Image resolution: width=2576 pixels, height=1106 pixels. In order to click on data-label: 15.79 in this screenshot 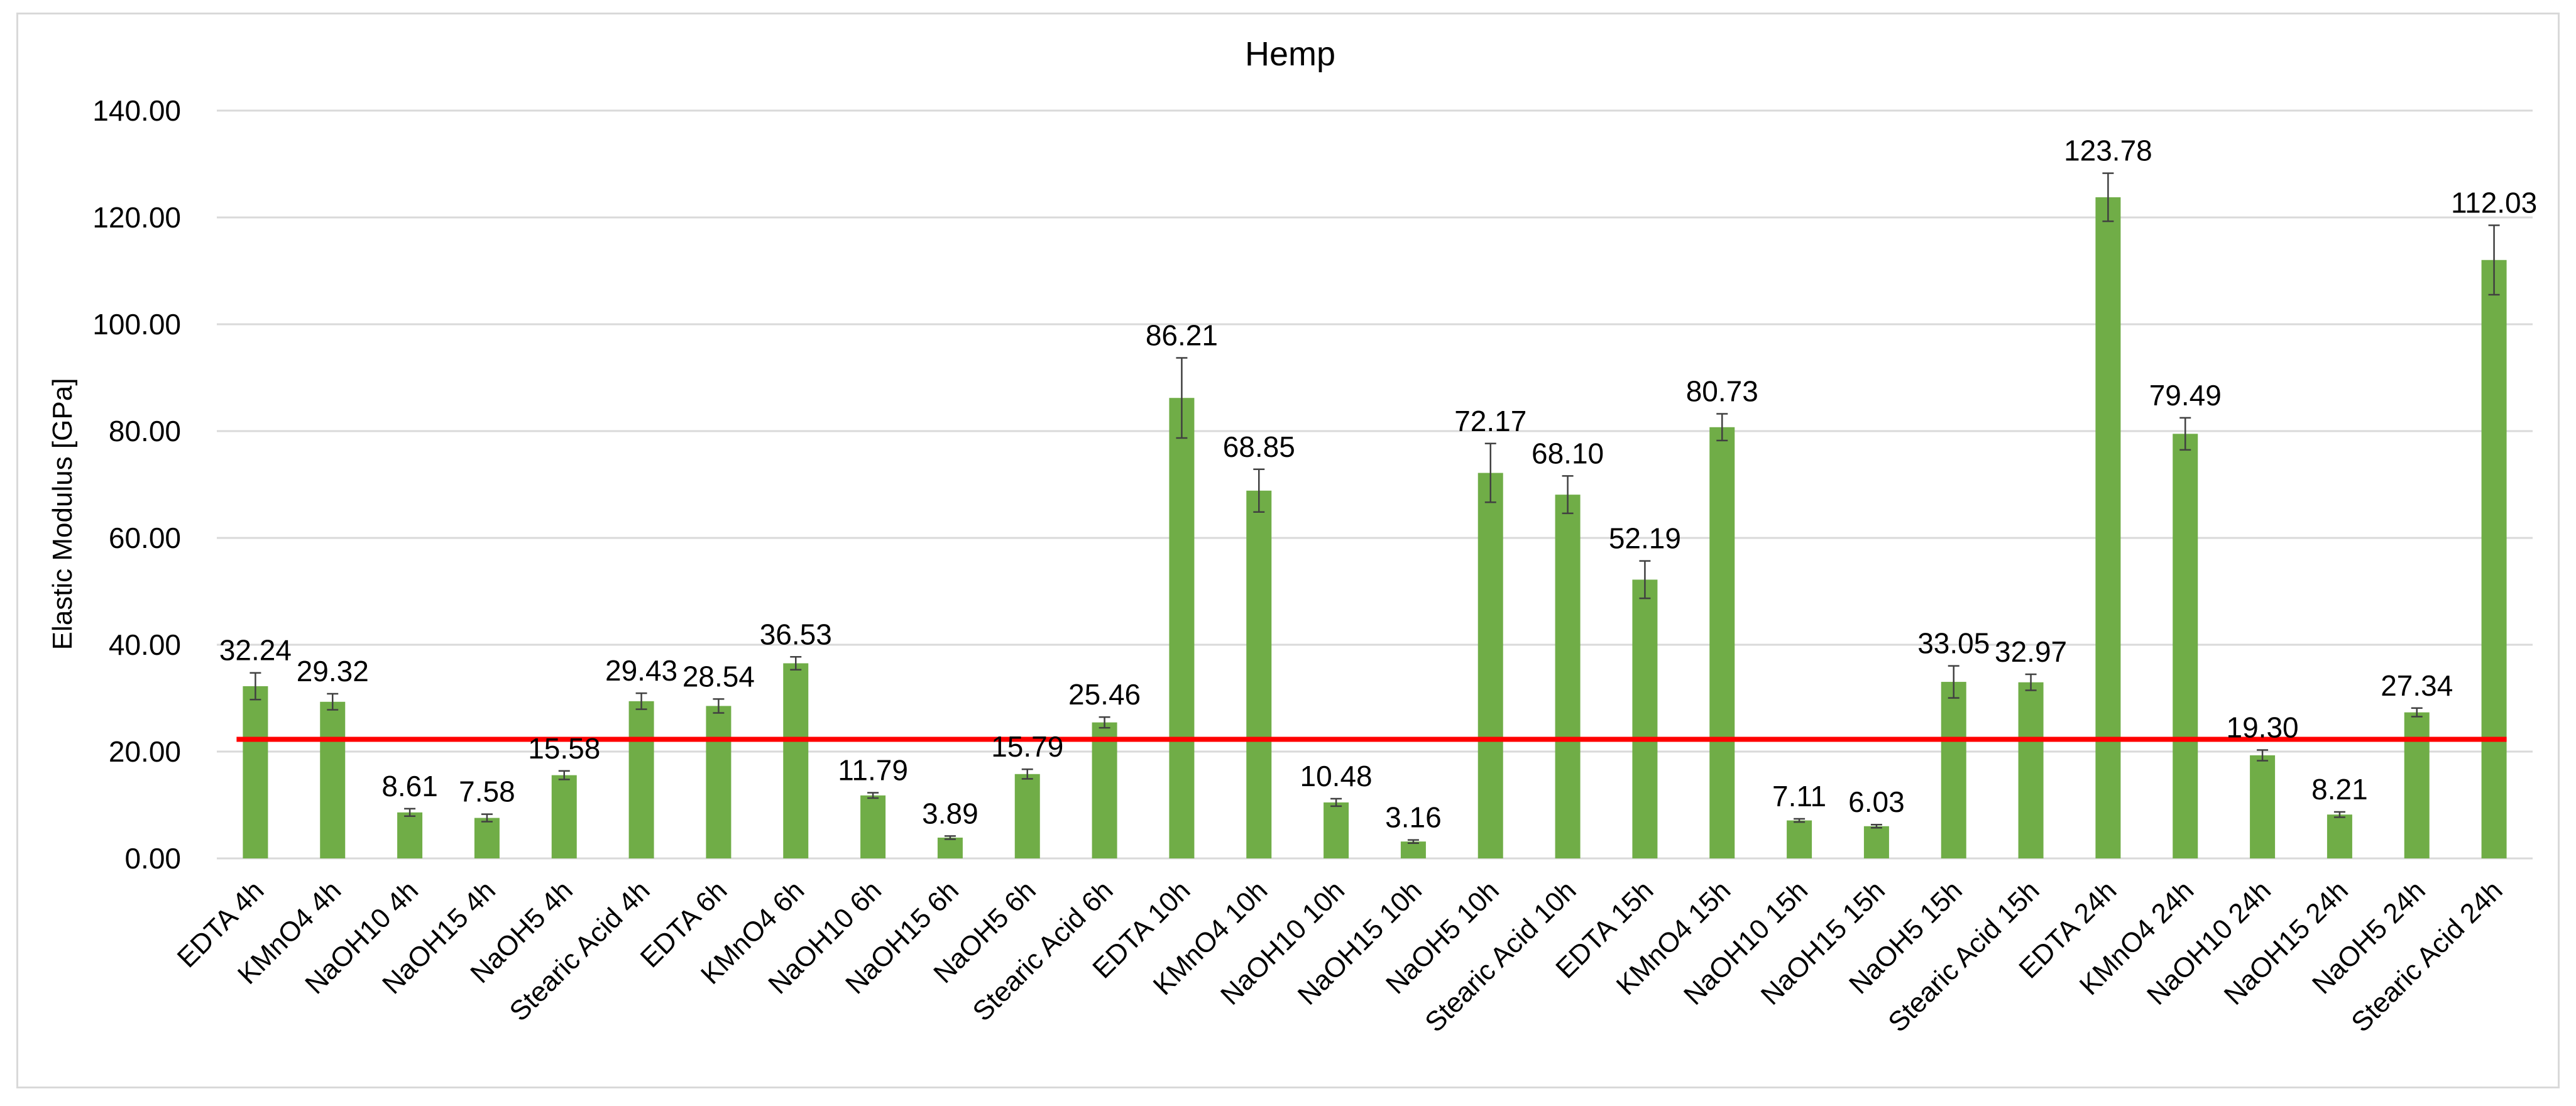, I will do `click(1027, 746)`.